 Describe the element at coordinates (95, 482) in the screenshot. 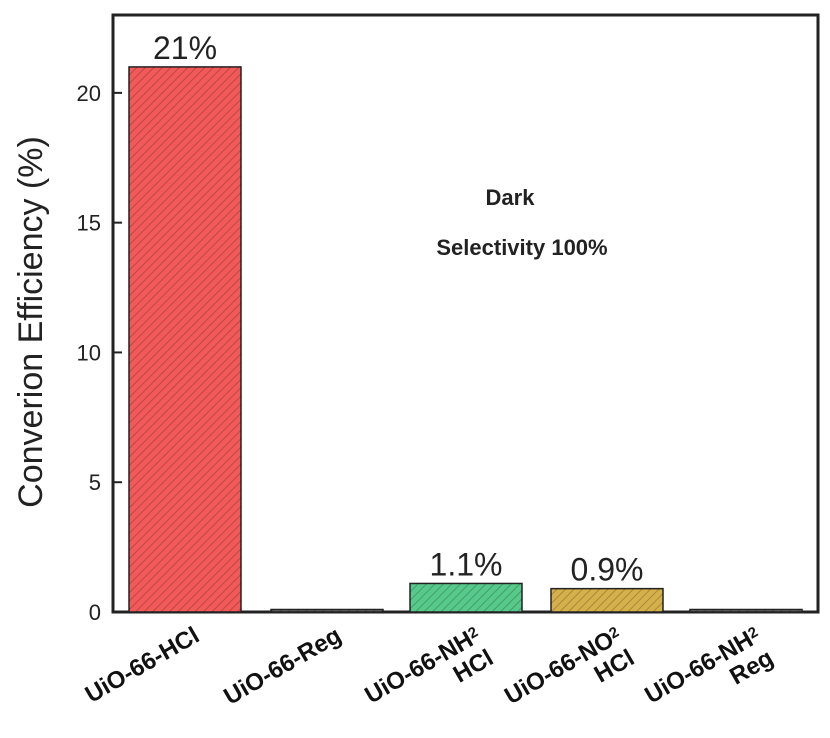

I see `y-tick-label: 5` at that location.